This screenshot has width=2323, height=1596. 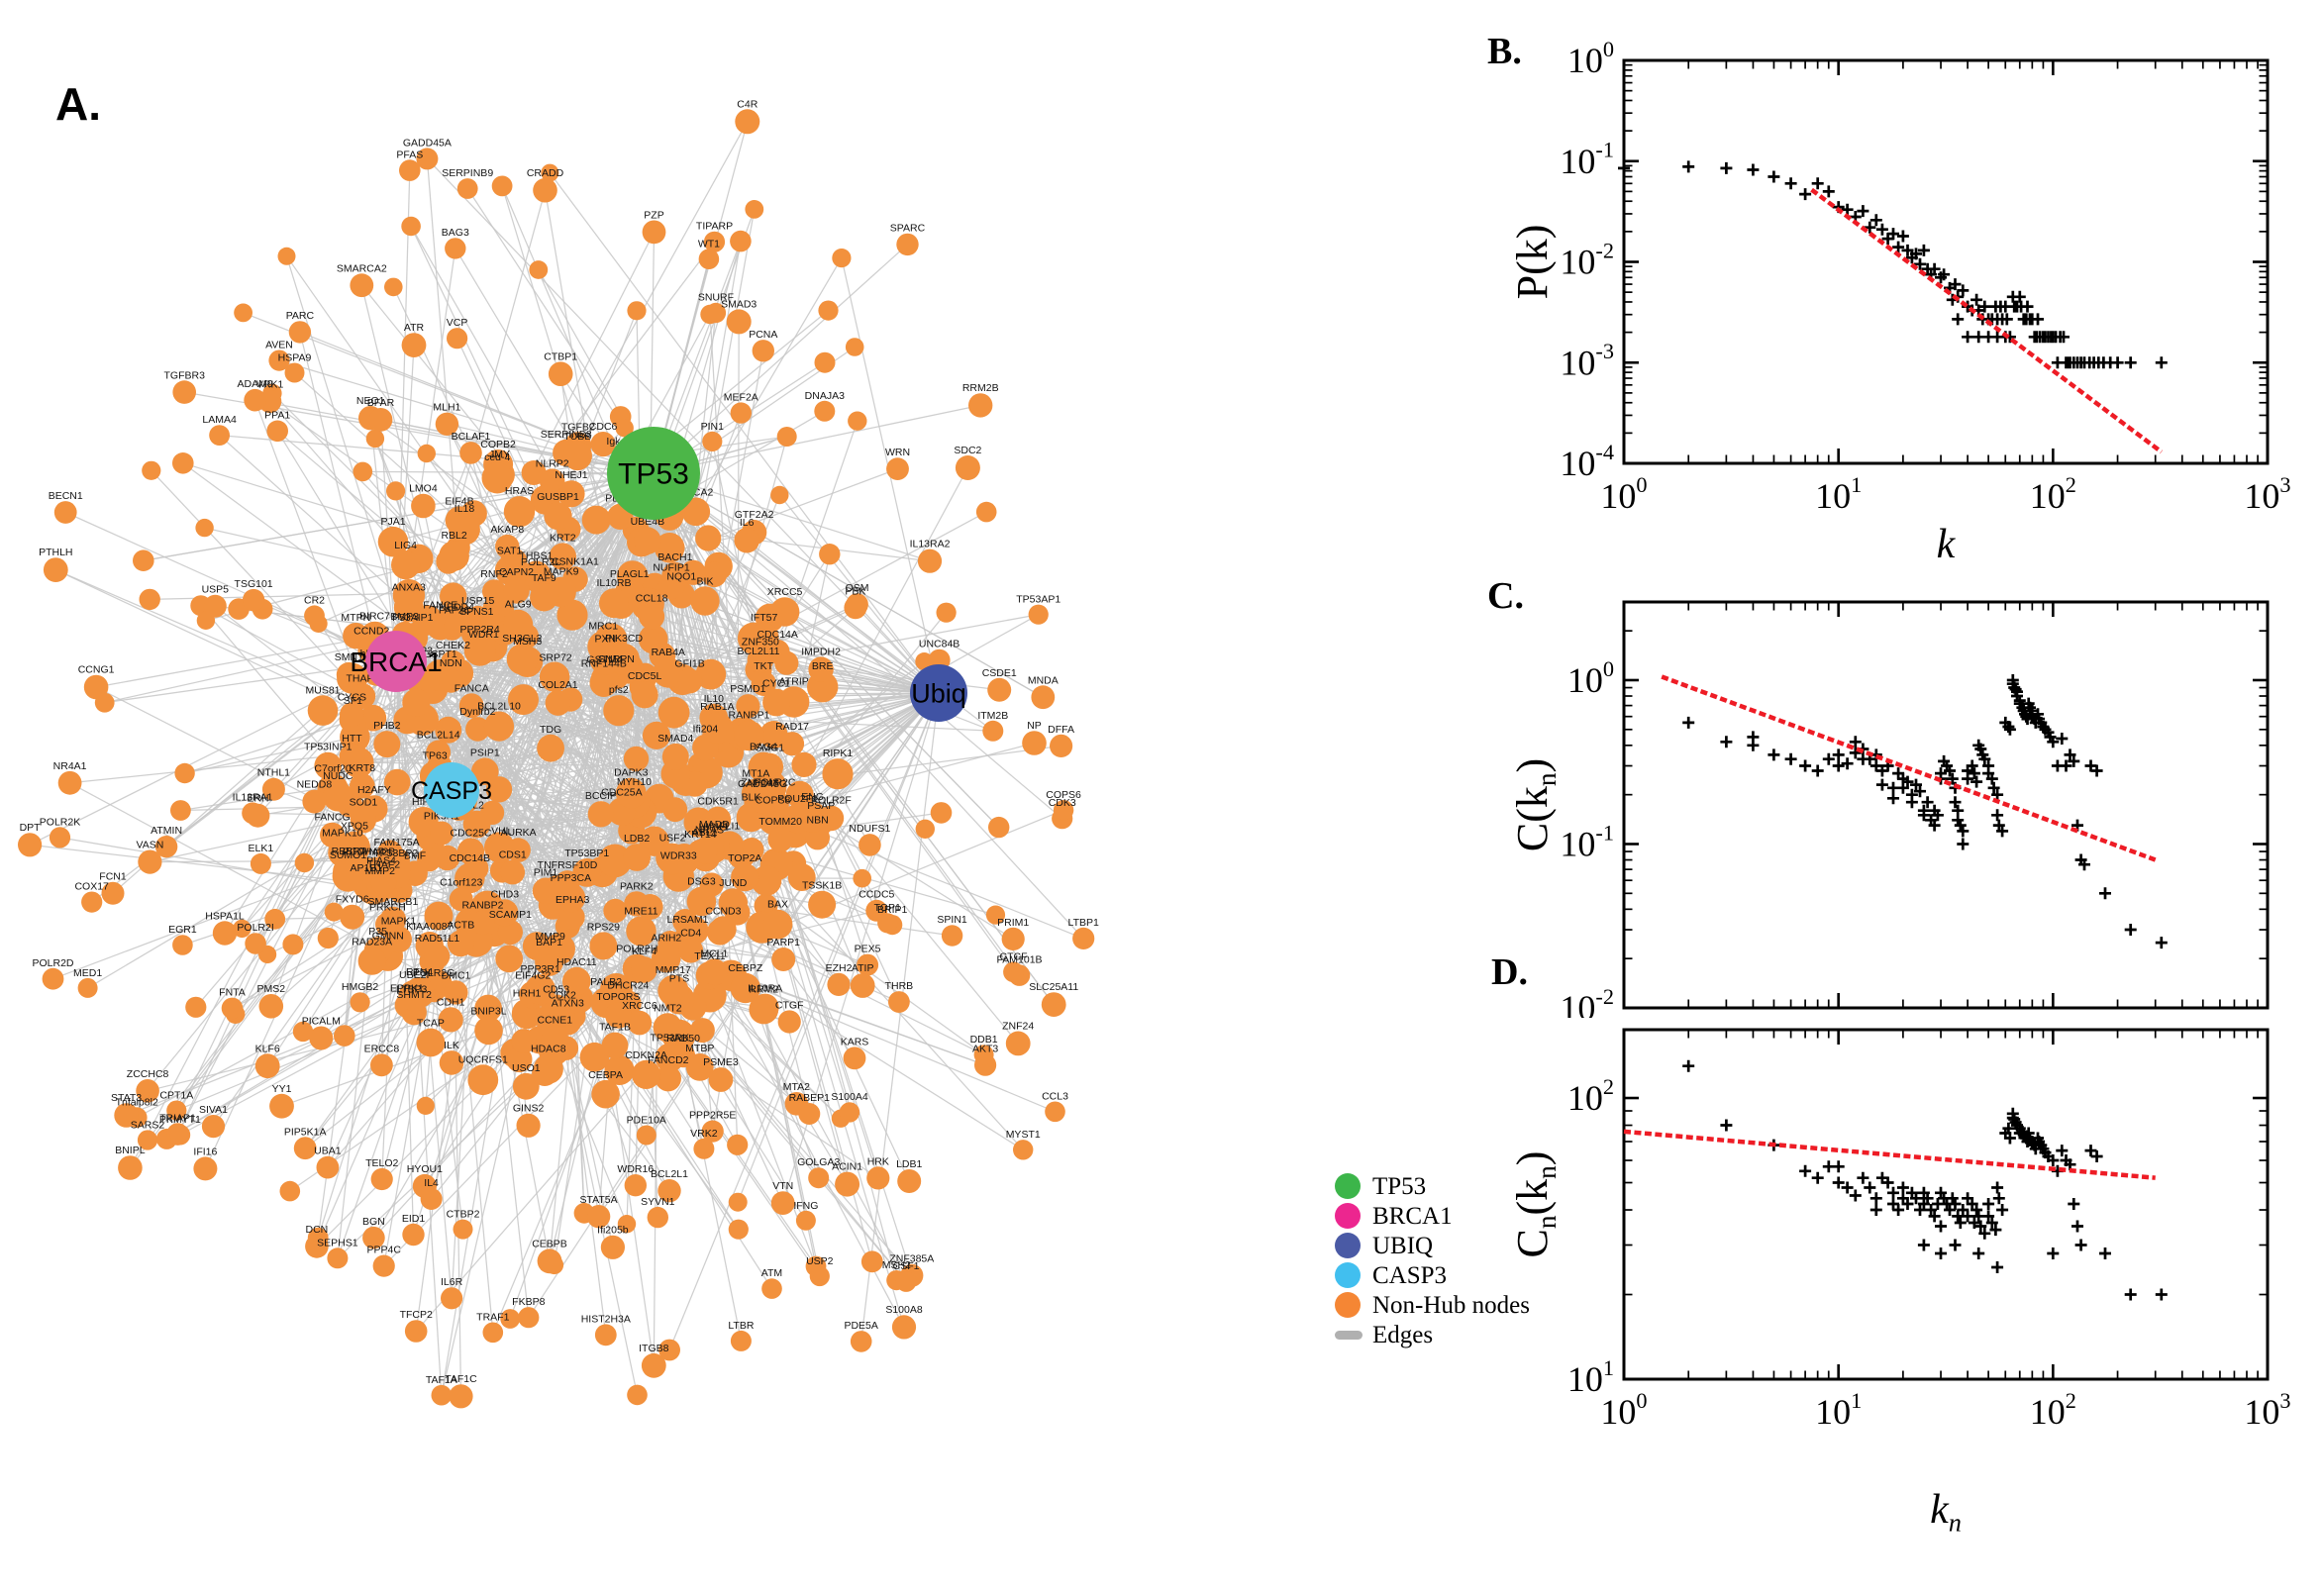 I want to click on network-node-label: CYC1, so click(x=776, y=684).